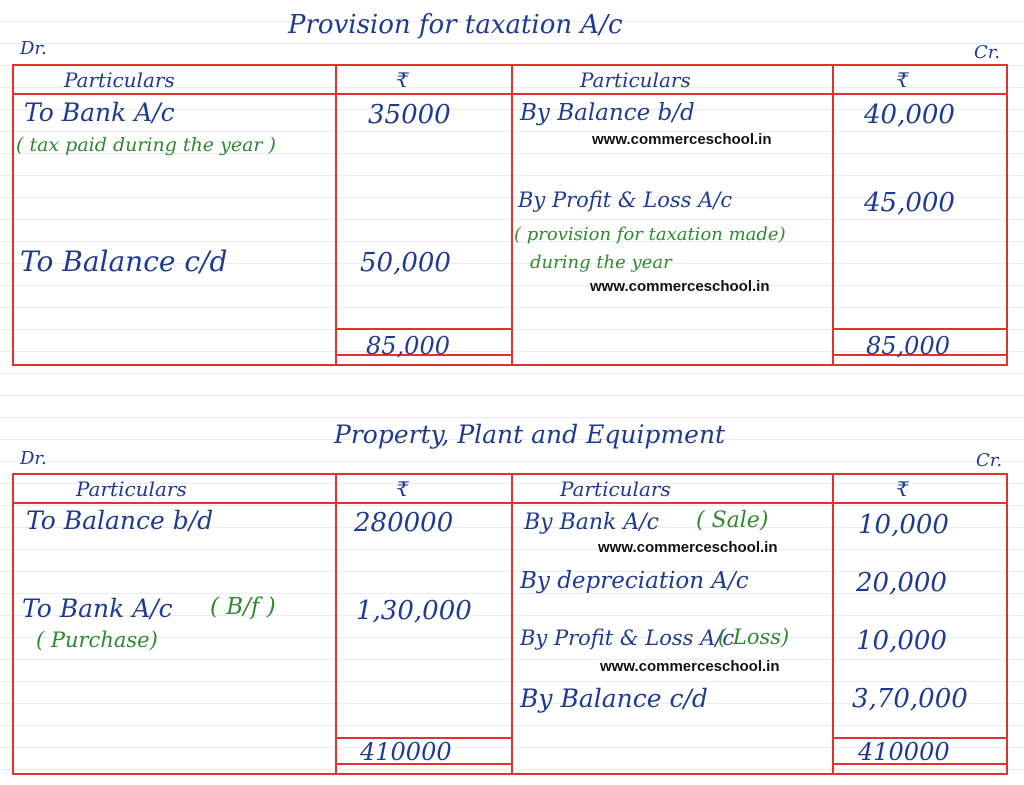 This screenshot has width=1024, height=785. What do you see at coordinates (680, 286) in the screenshot?
I see `watermark-2: www.commerceschool.in` at bounding box center [680, 286].